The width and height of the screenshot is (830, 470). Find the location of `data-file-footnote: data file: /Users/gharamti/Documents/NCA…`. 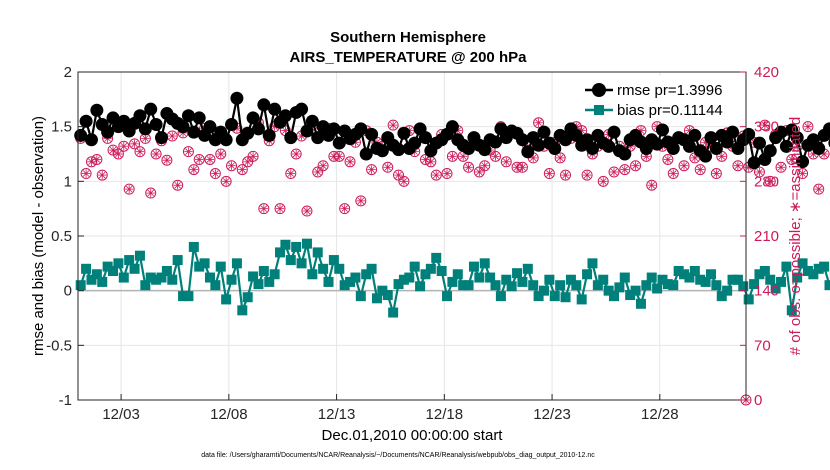

data-file-footnote: data file: /Users/gharamti/Documents/NCA… is located at coordinates (398, 455).